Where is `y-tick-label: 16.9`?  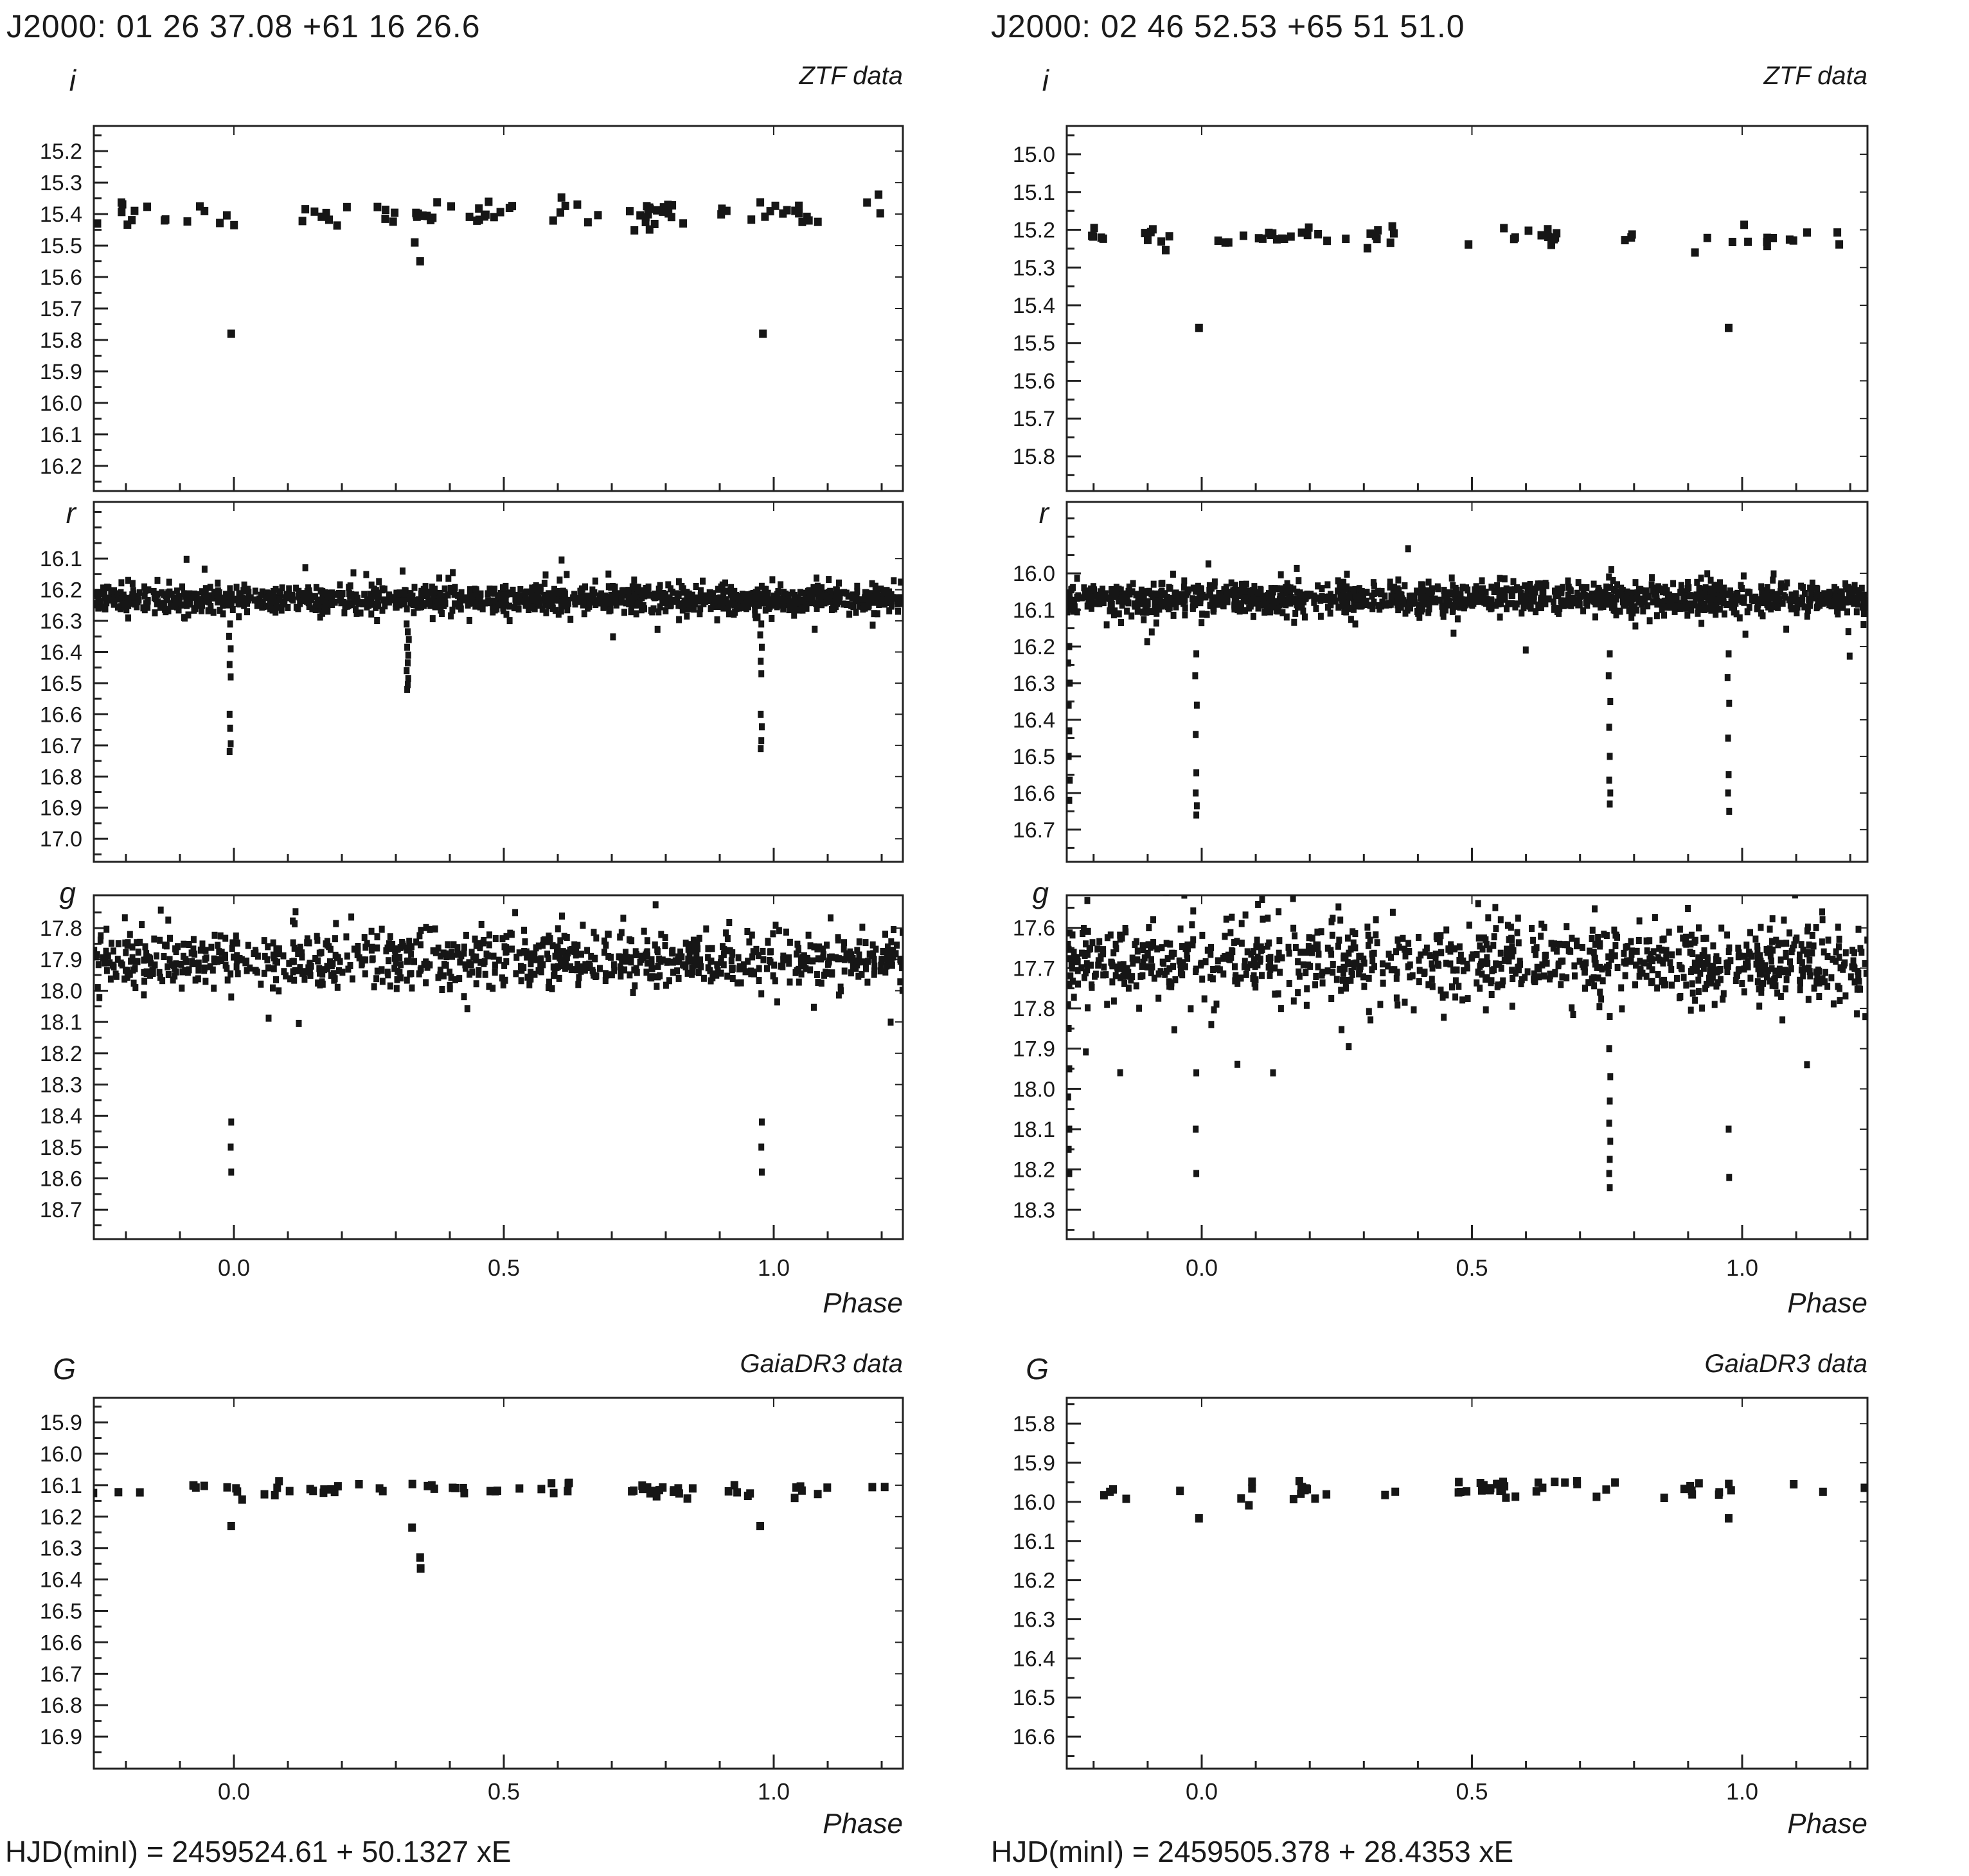 y-tick-label: 16.9 is located at coordinates (61, 808).